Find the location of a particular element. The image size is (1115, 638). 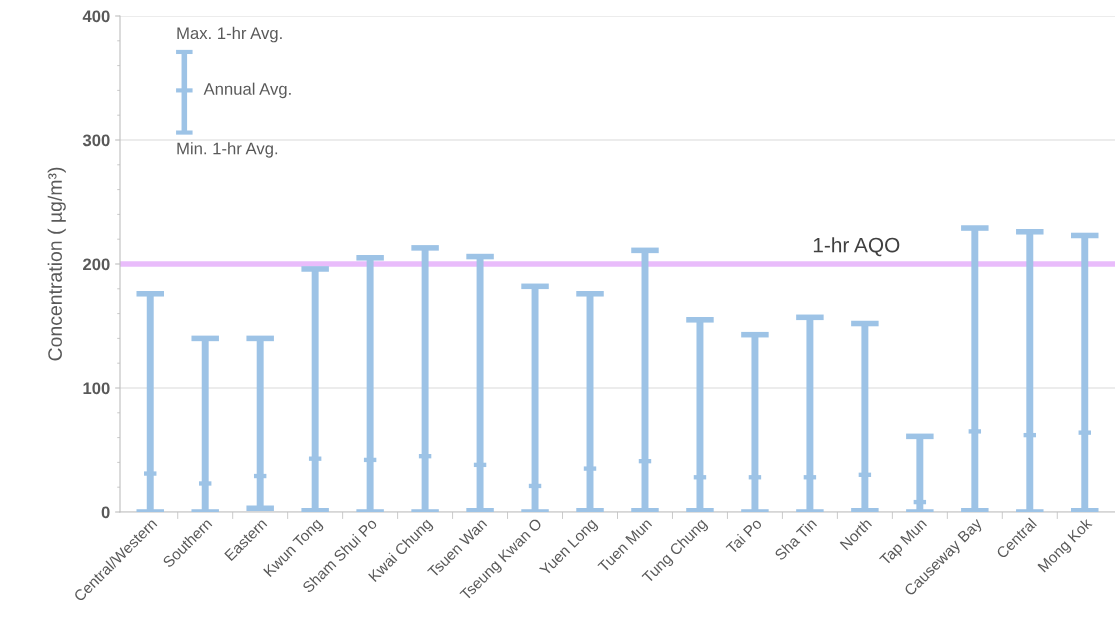

y-tick-label: 200 is located at coordinates (96, 264).